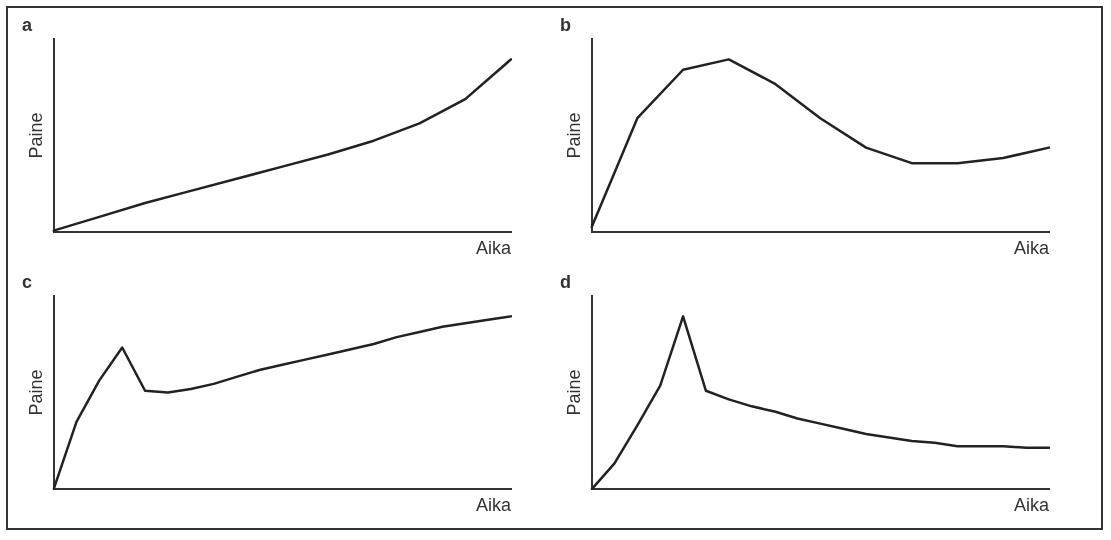  Describe the element at coordinates (565, 281) in the screenshot. I see `chart-title: d` at that location.